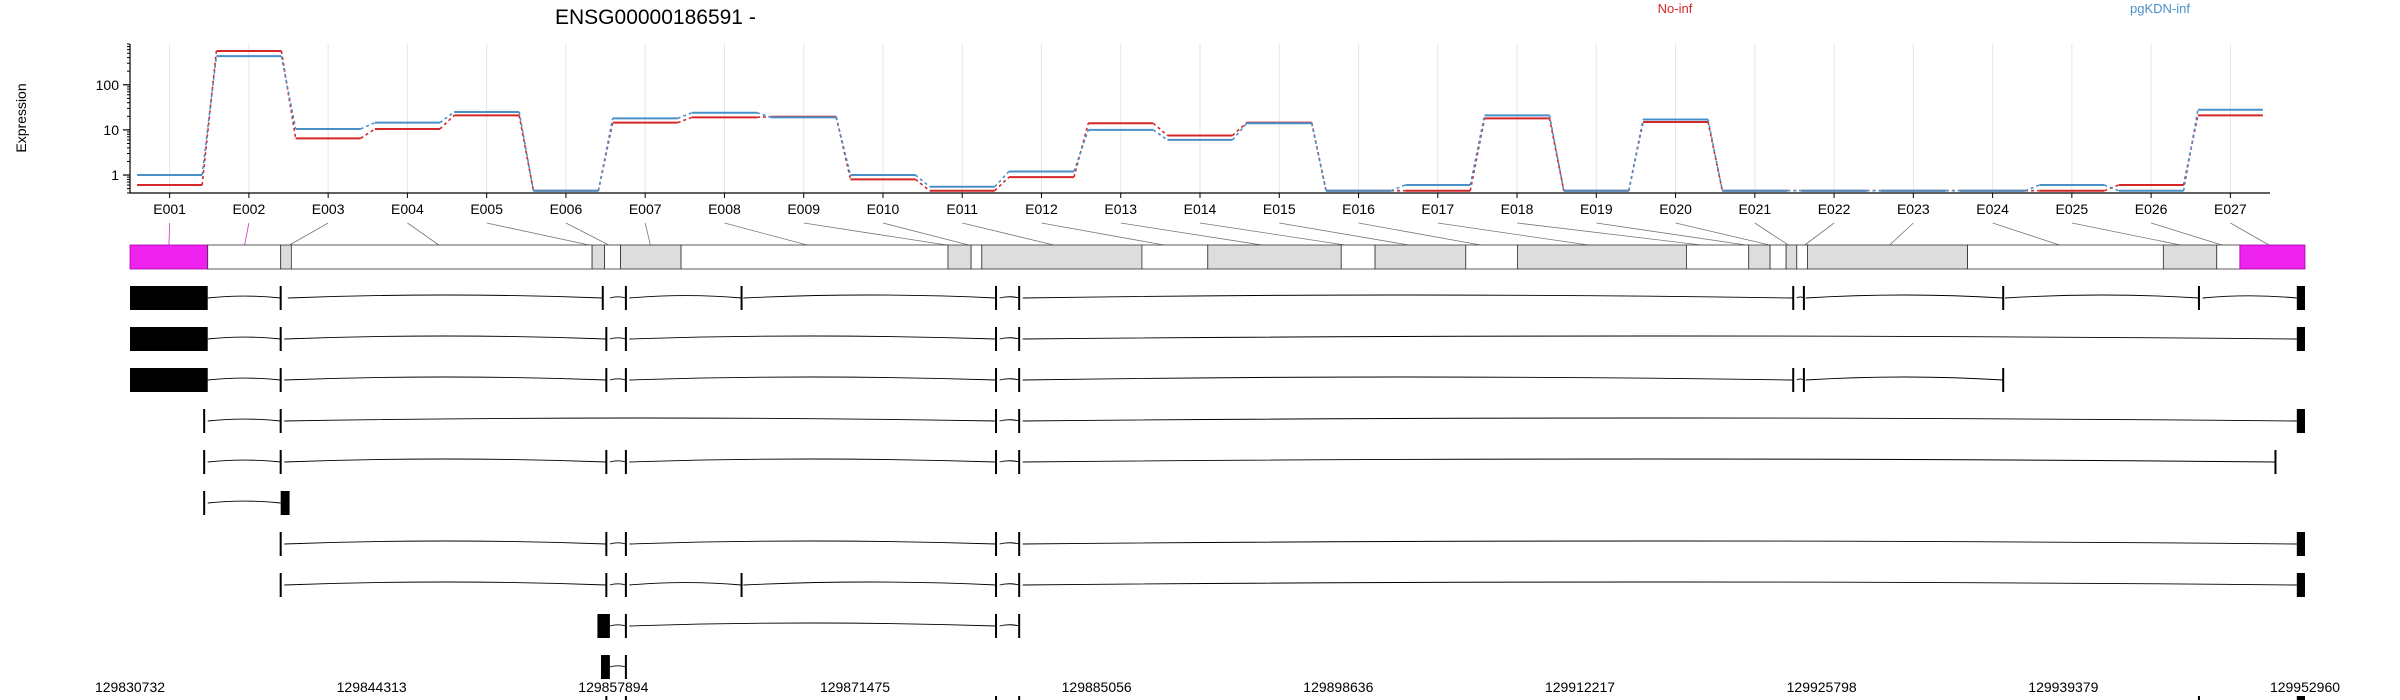 This screenshot has width=2400, height=700. Describe the element at coordinates (2230, 209) in the screenshot. I see `x-tick-label: E027` at that location.